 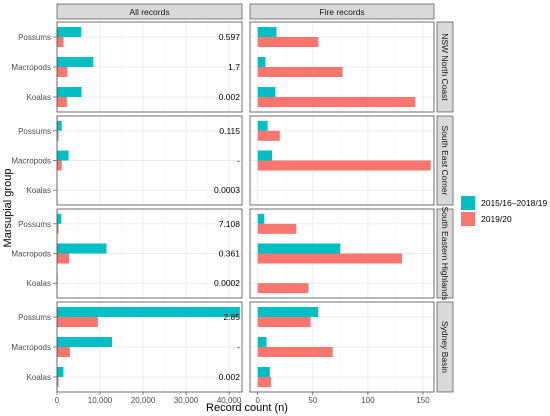 What do you see at coordinates (312, 400) in the screenshot?
I see `x-tick-label: 50` at bounding box center [312, 400].